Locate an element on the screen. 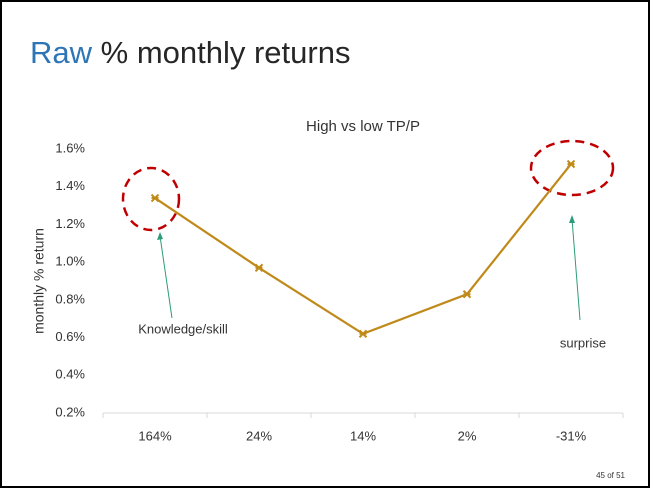 The width and height of the screenshot is (650, 488). y-tick-label: 0.6% is located at coordinates (70, 336).